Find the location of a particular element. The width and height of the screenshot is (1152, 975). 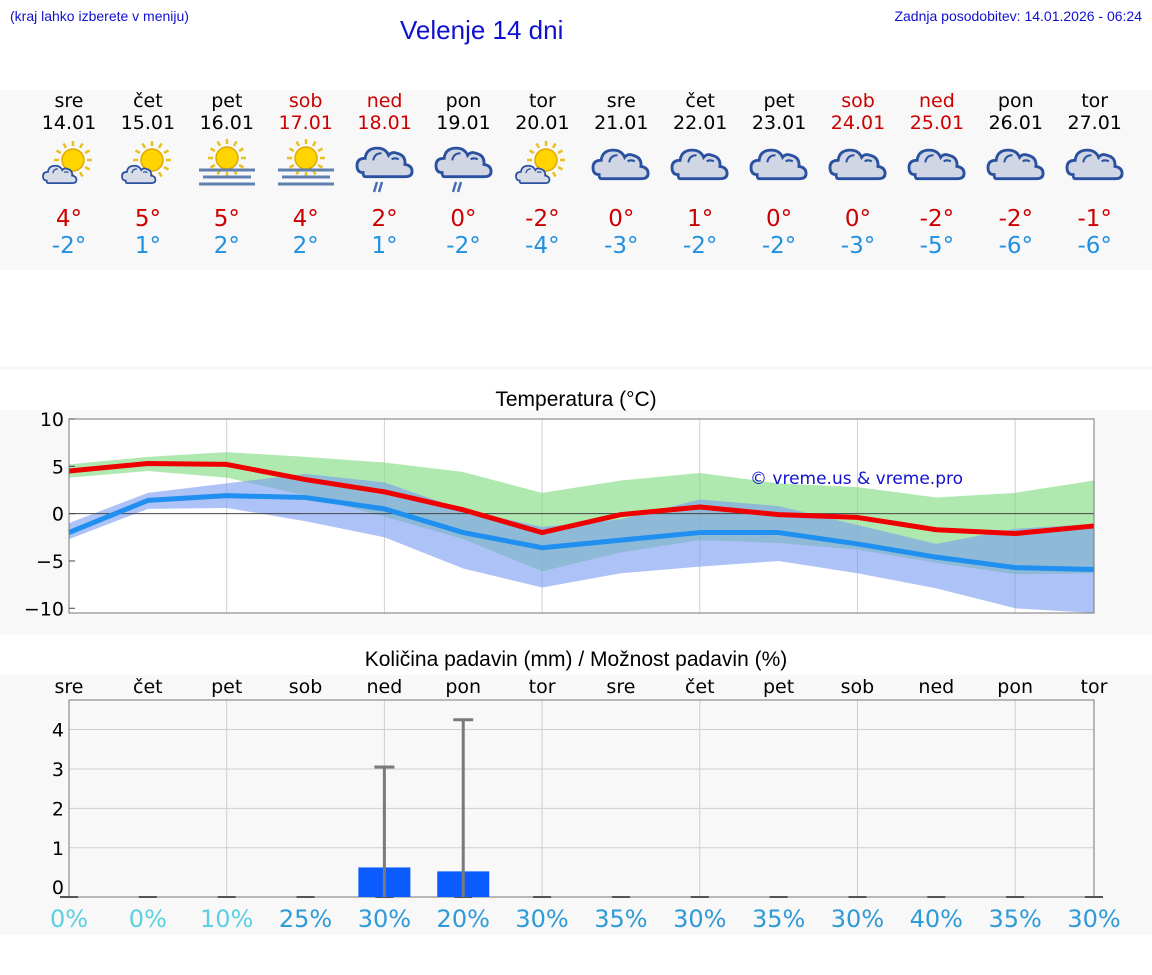

day-tmin: 2° is located at coordinates (305, 246).